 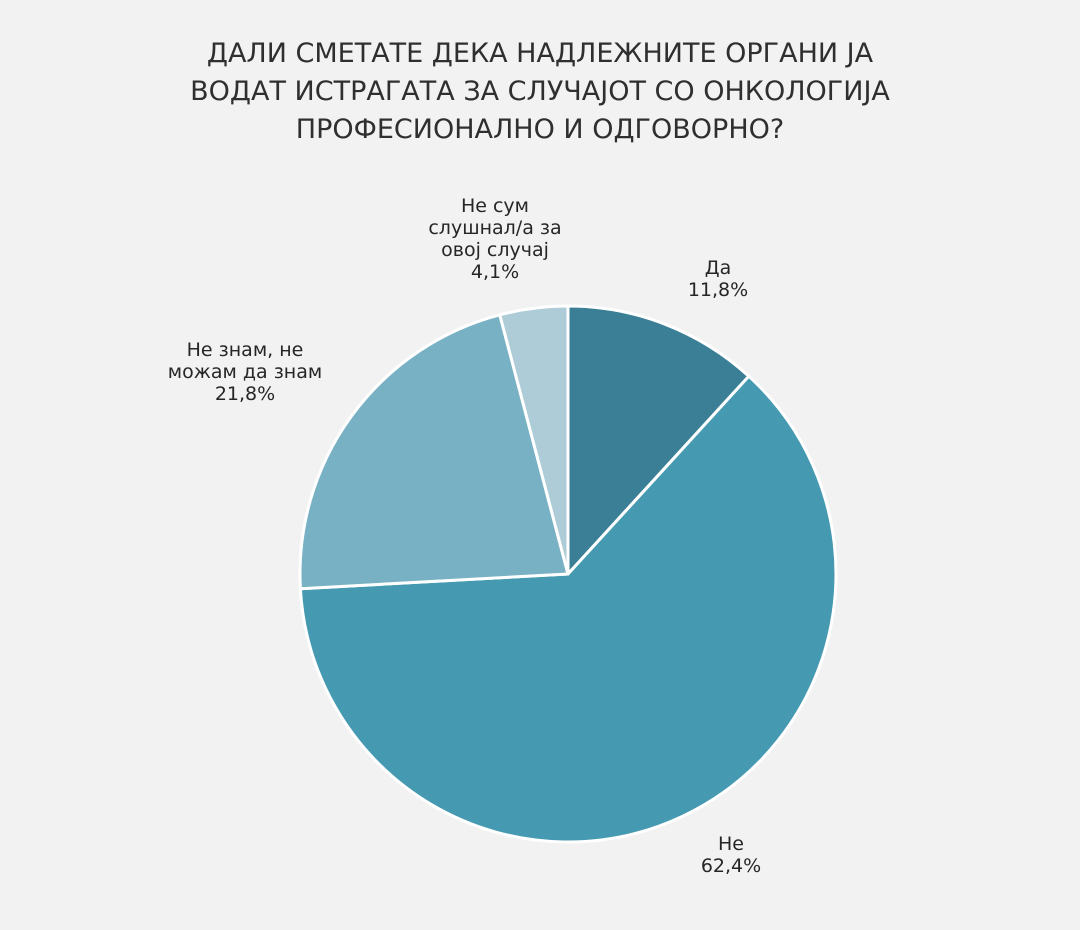 I want to click on slice-category-label: овој случај, so click(x=495, y=250).